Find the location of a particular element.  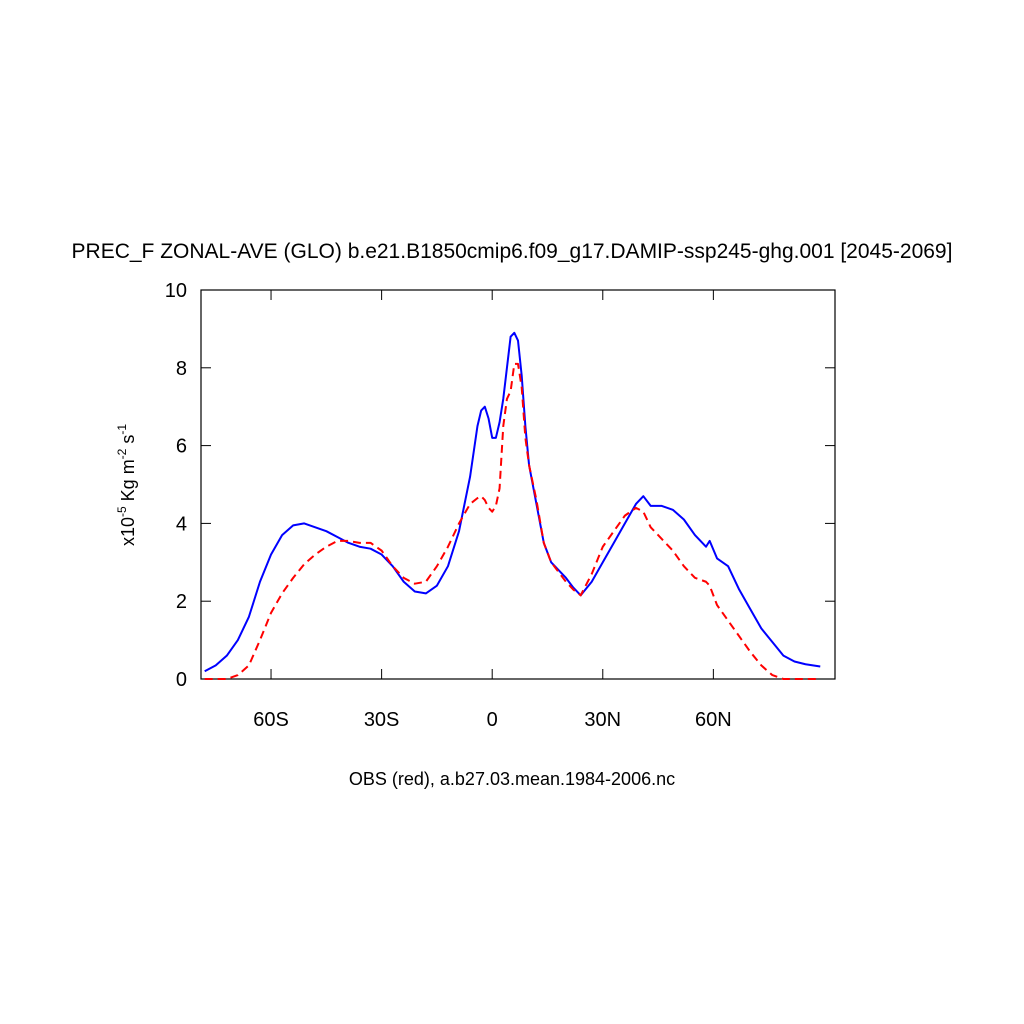

y-label-text: x10 is located at coordinates (128, 531).